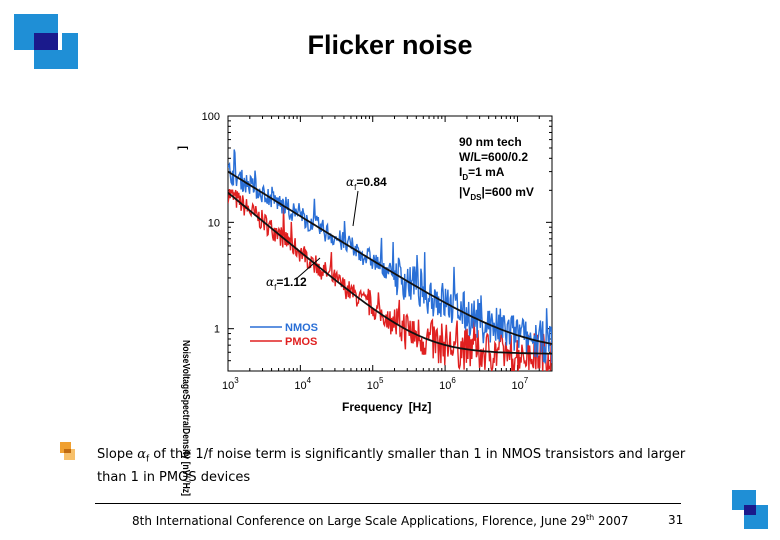 This screenshot has width=780, height=540. I want to click on x-tick-label: 10⁶, so click(447, 384).